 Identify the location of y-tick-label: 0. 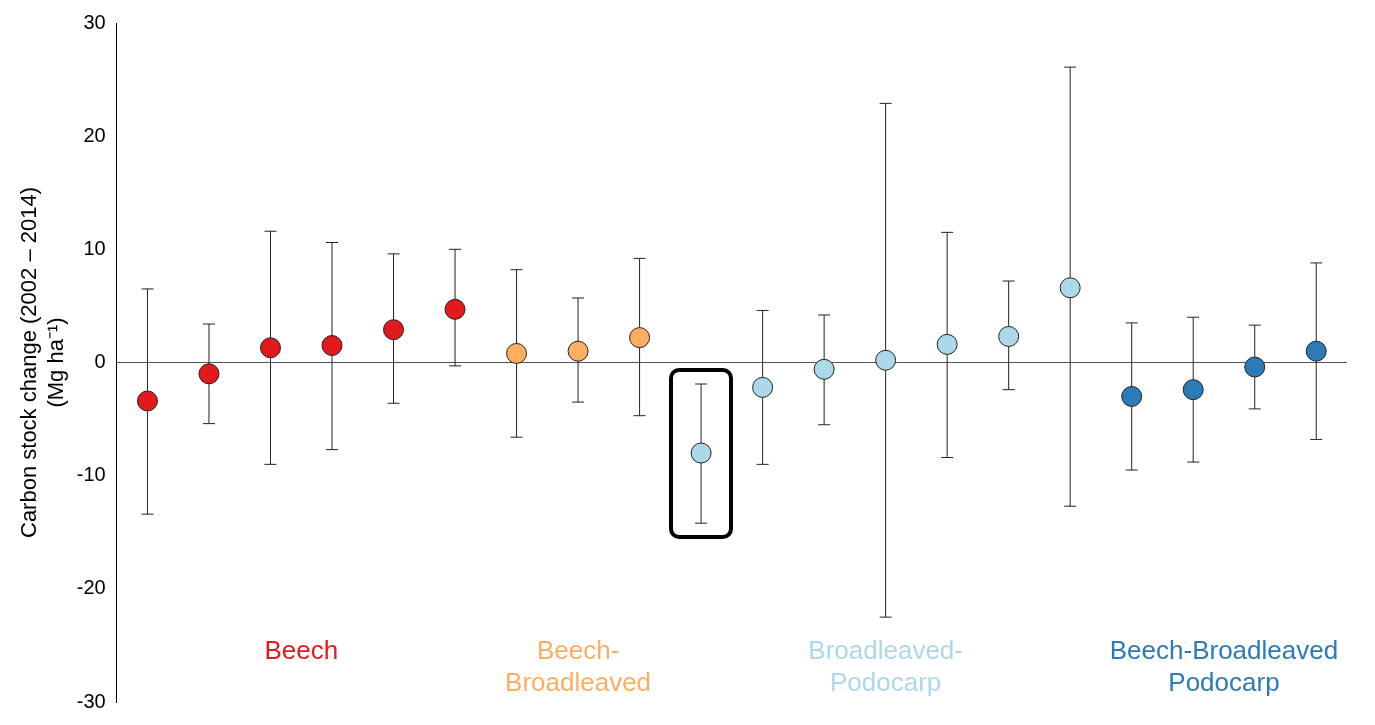
(100, 361).